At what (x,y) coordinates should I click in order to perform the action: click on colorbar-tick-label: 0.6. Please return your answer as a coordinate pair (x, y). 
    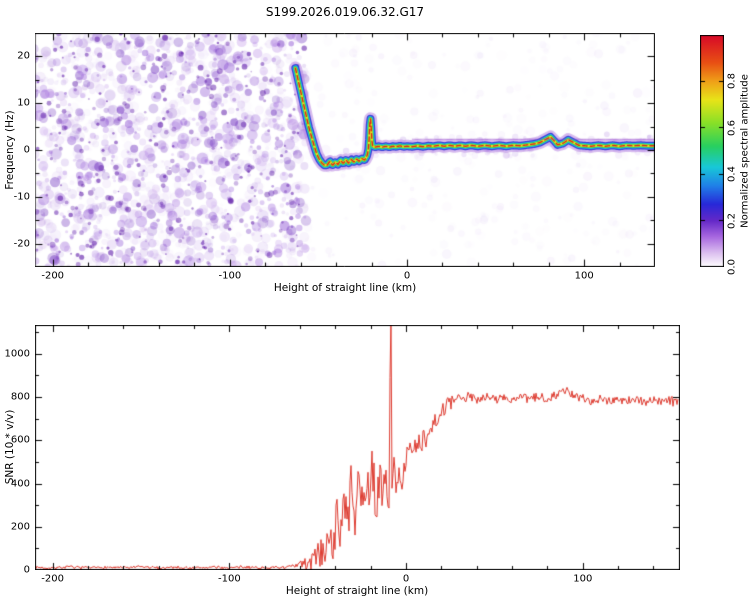
    Looking at the image, I should click on (732, 127).